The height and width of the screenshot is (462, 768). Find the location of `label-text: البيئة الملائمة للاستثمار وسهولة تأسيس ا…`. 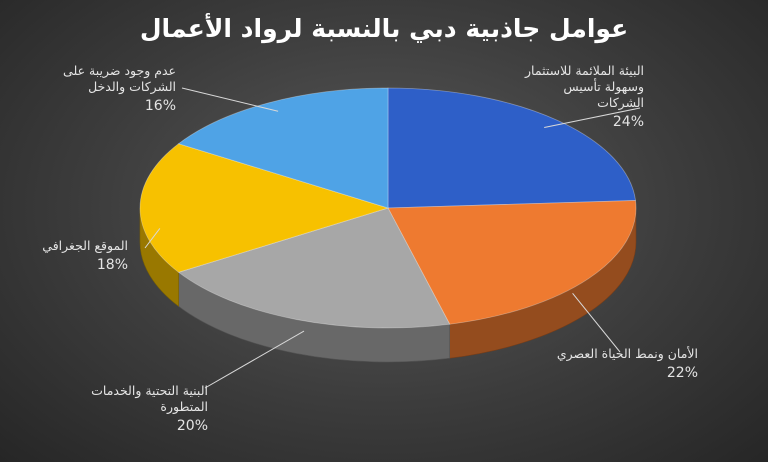

label-text: البيئة الملائمة للاستثمار وسهولة تأسيس ا… is located at coordinates (584, 86).